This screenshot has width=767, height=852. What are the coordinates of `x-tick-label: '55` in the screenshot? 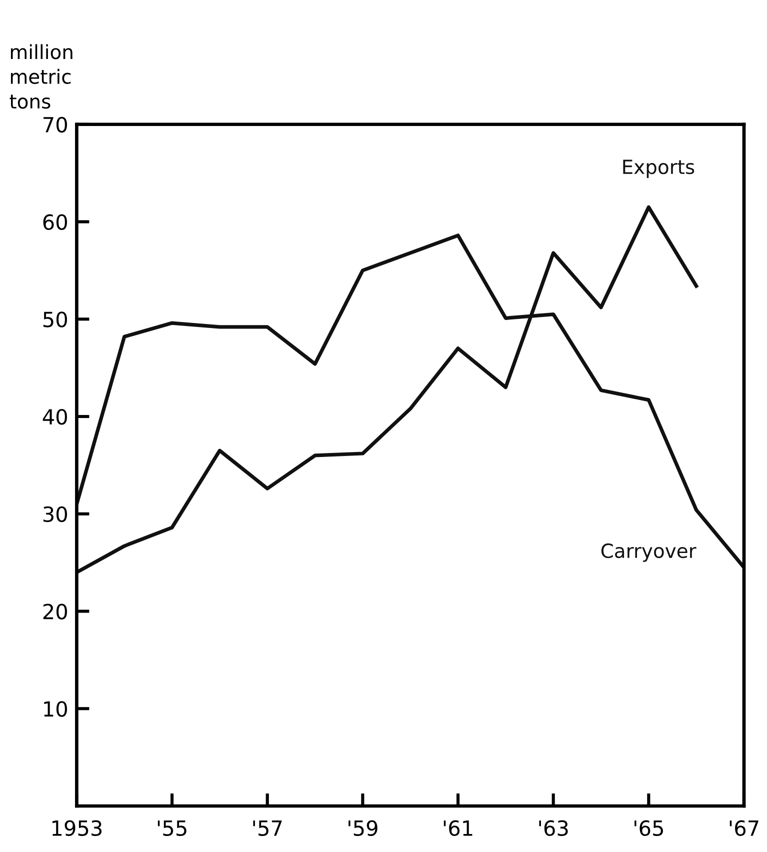 It's located at (172, 828).